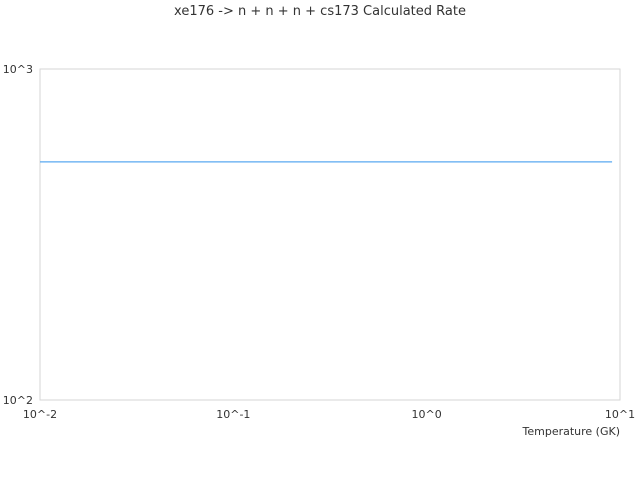 This screenshot has height=480, width=640. What do you see at coordinates (18, 400) in the screenshot?
I see `y-tick-label: 10^2` at bounding box center [18, 400].